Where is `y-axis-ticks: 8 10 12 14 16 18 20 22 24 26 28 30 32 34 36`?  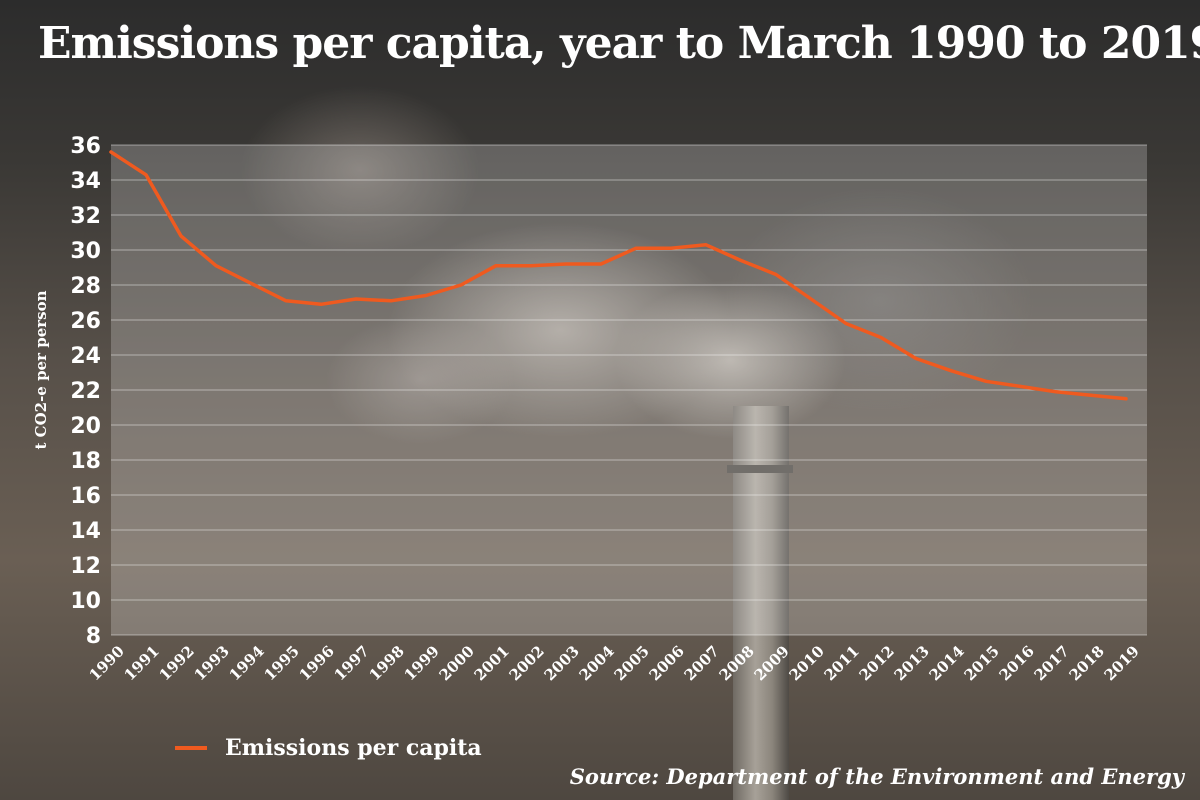 y-axis-ticks: 8 10 12 14 16 18 20 22 24 26 28 30 32 34 36 is located at coordinates (85, 391).